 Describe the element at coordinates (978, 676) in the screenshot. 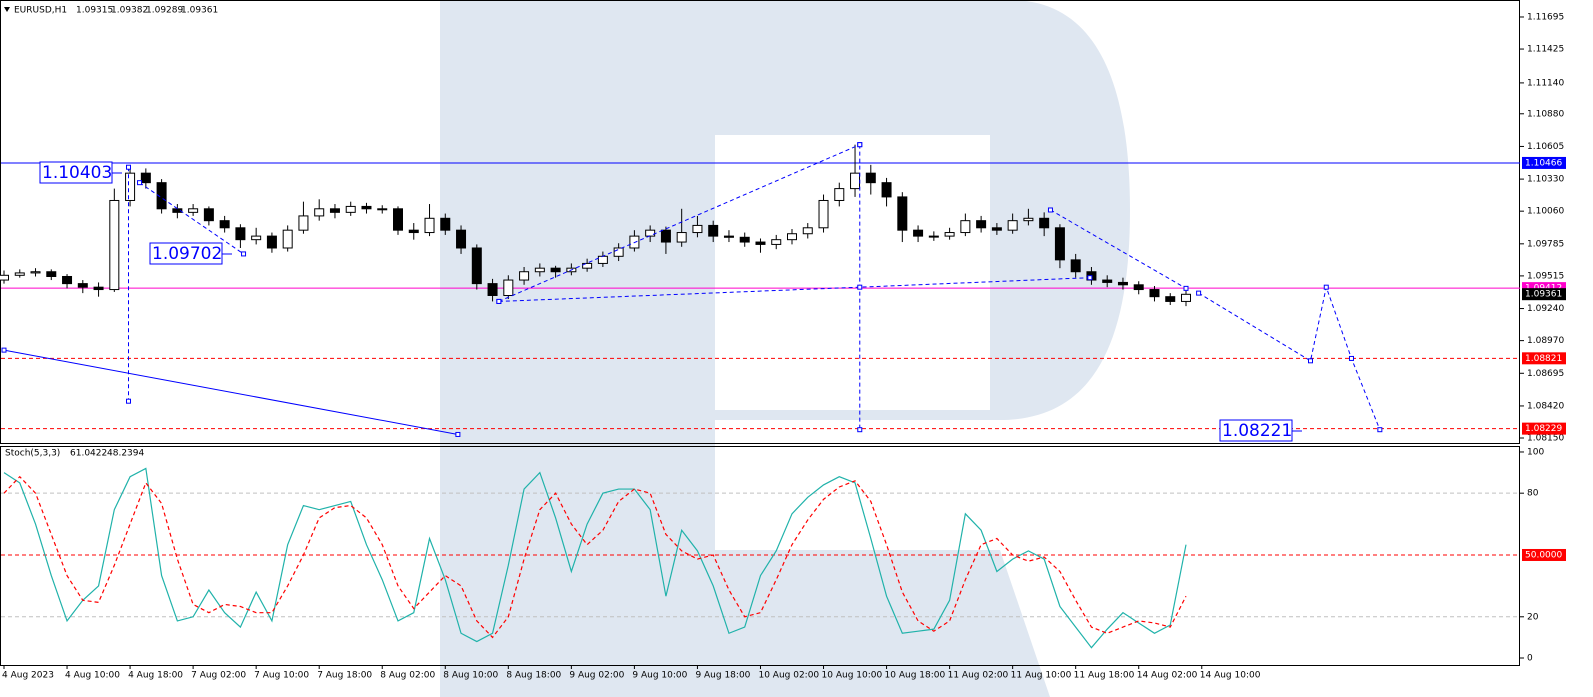

I see `x-tick-label: 11 Aug 02:00` at that location.